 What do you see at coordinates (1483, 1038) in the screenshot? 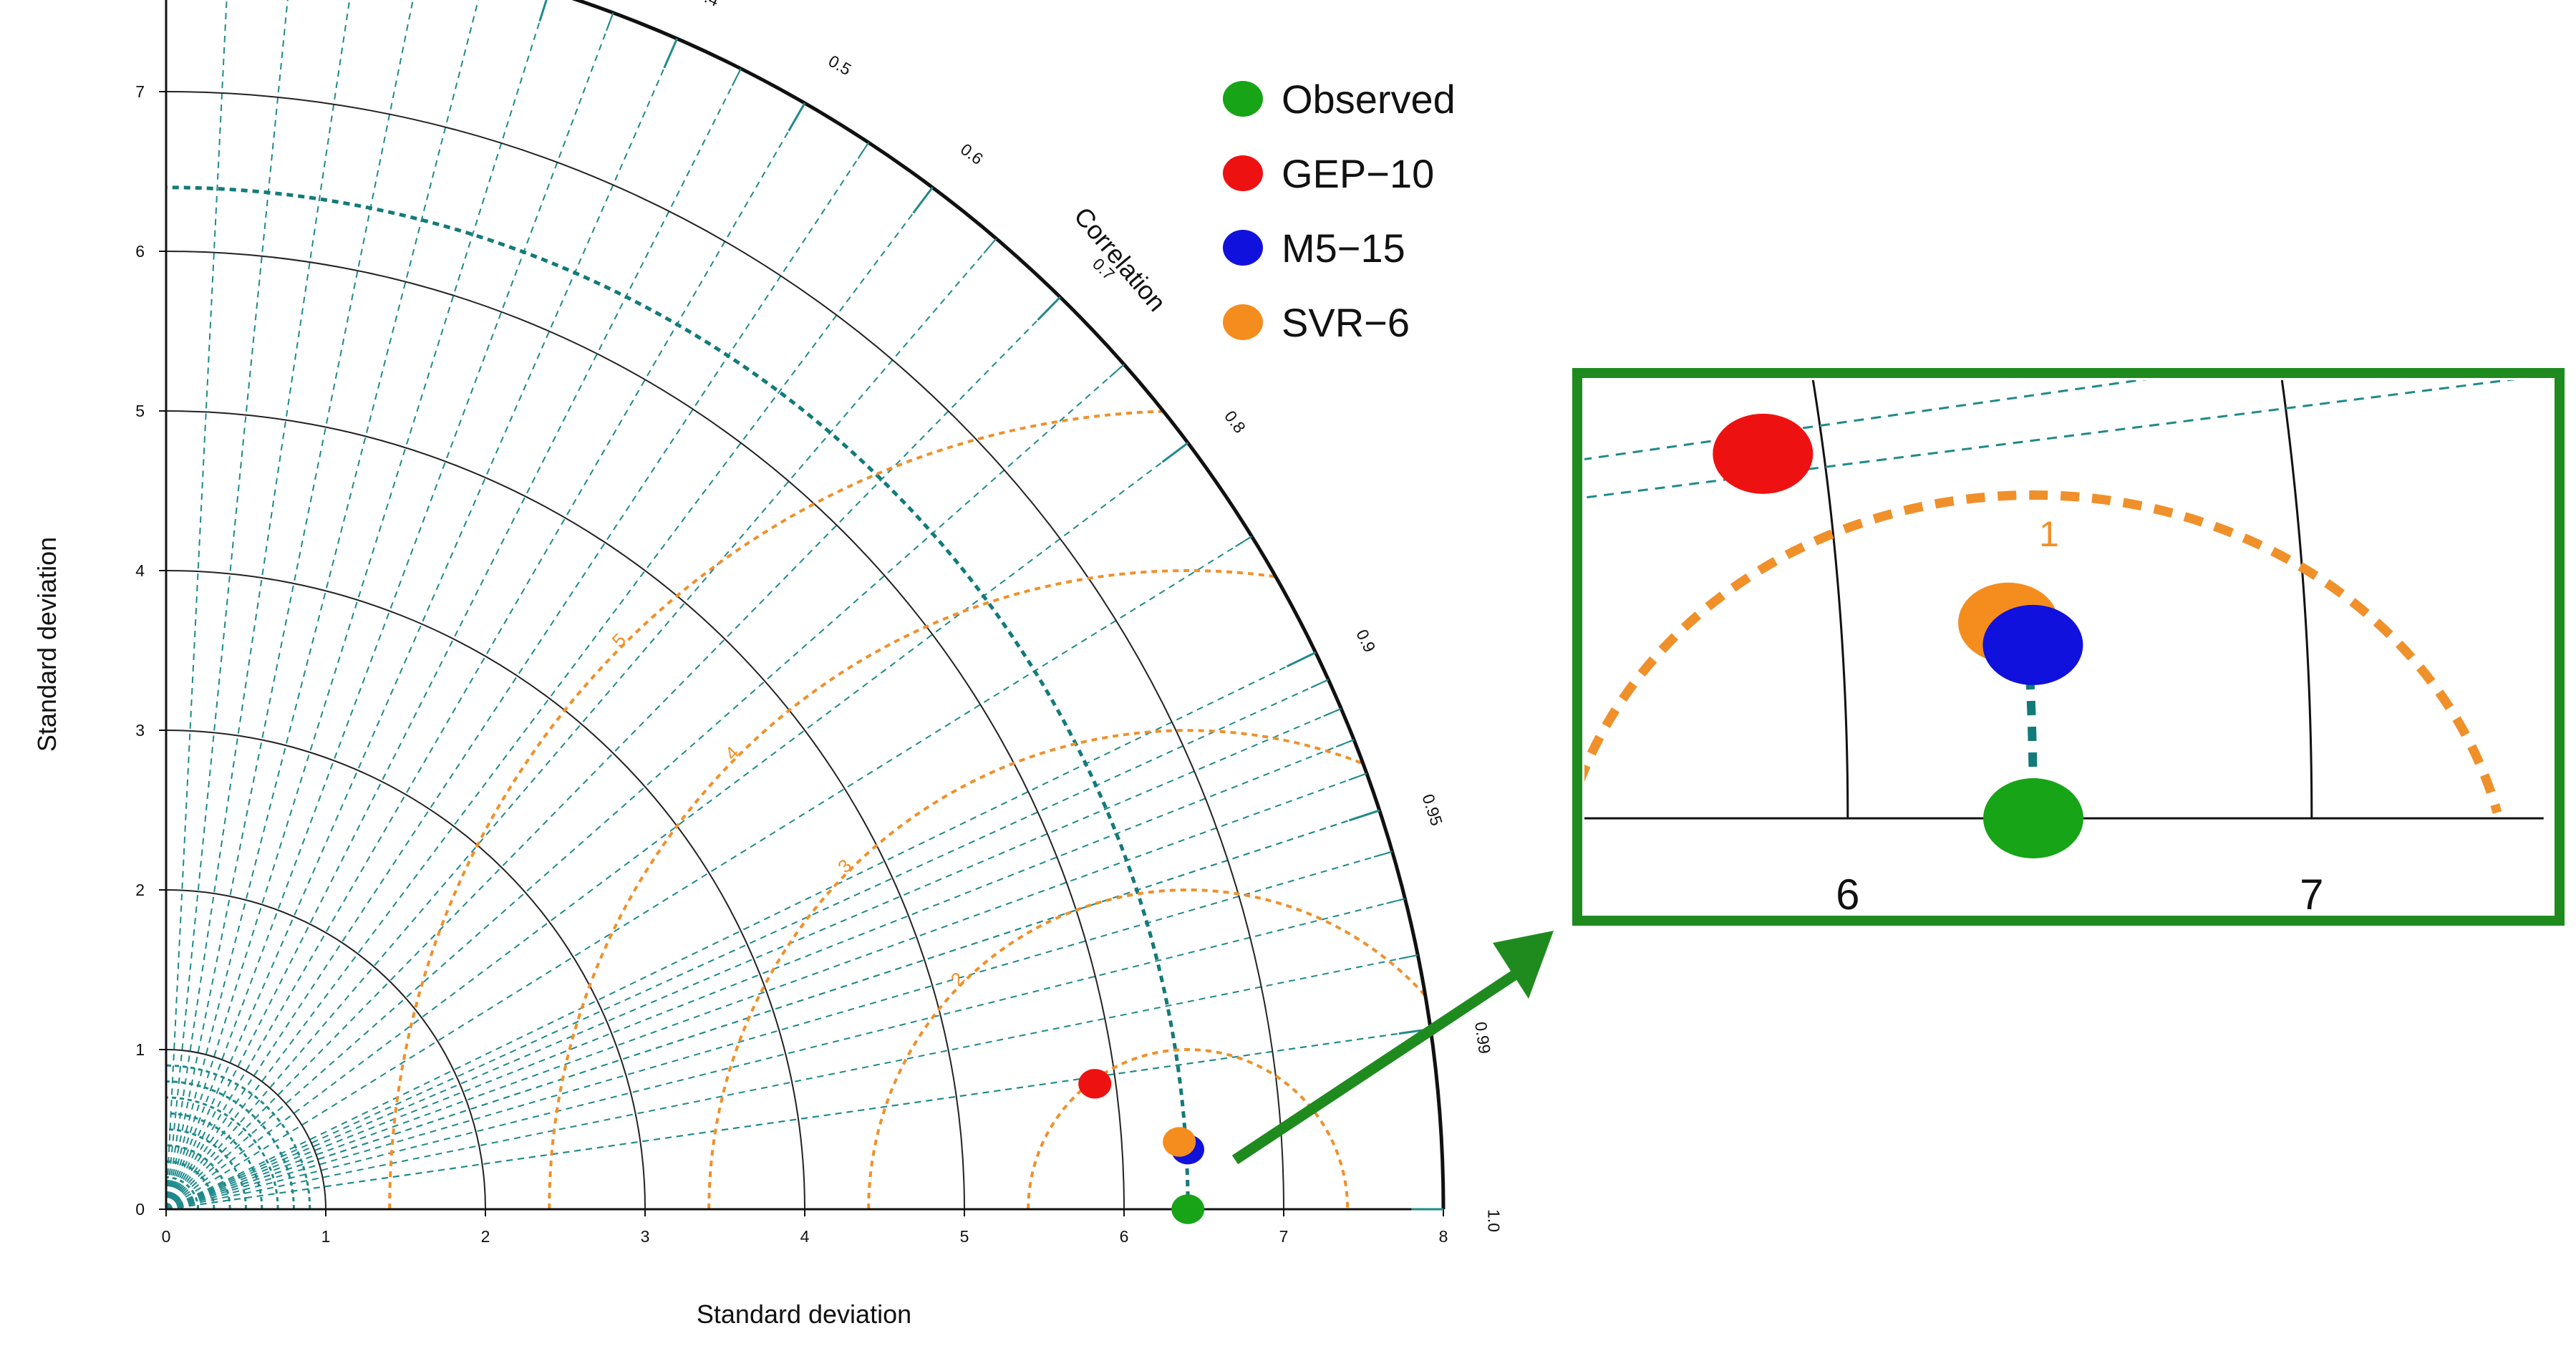
I see `correlation-tick-label: 0.99` at bounding box center [1483, 1038].